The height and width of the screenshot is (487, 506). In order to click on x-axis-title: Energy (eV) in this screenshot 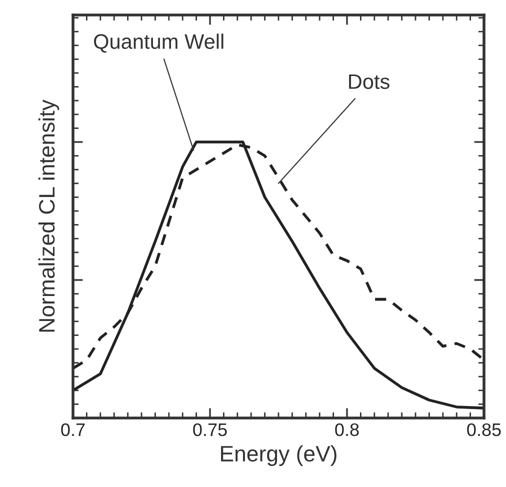, I will do `click(278, 455)`.